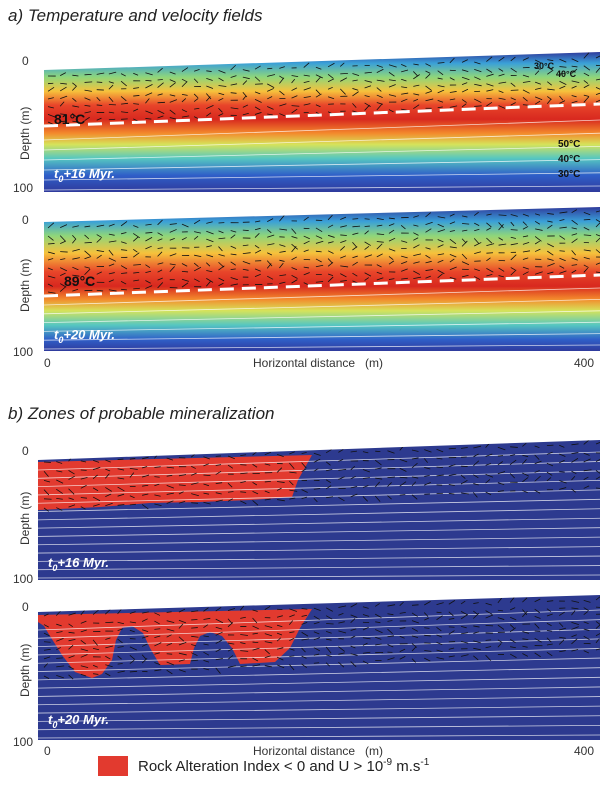 The image size is (606, 794). What do you see at coordinates (47, 363) in the screenshot?
I see `panel-a2-xtick-0: 0` at bounding box center [47, 363].